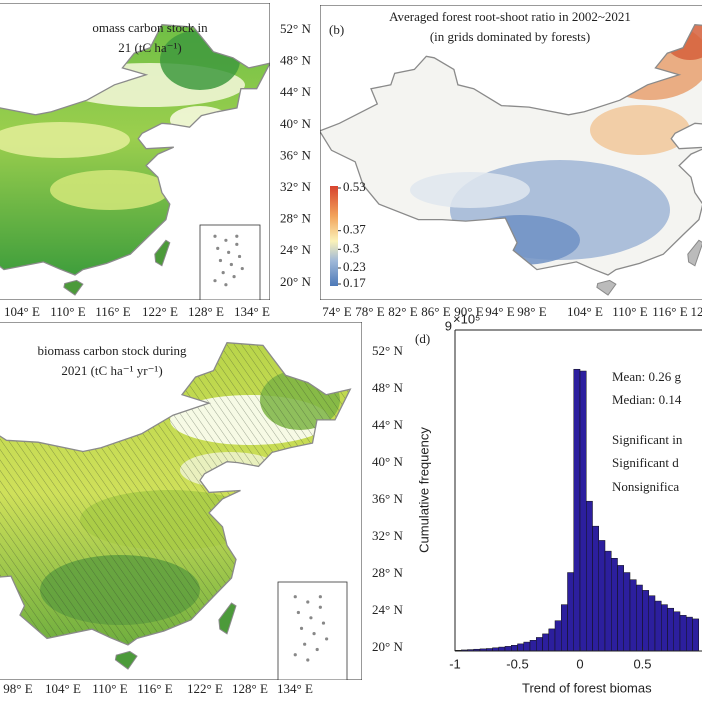 The image size is (702, 702). What do you see at coordinates (696, 311) in the screenshot?
I see `lon-label: 12` at bounding box center [696, 311].